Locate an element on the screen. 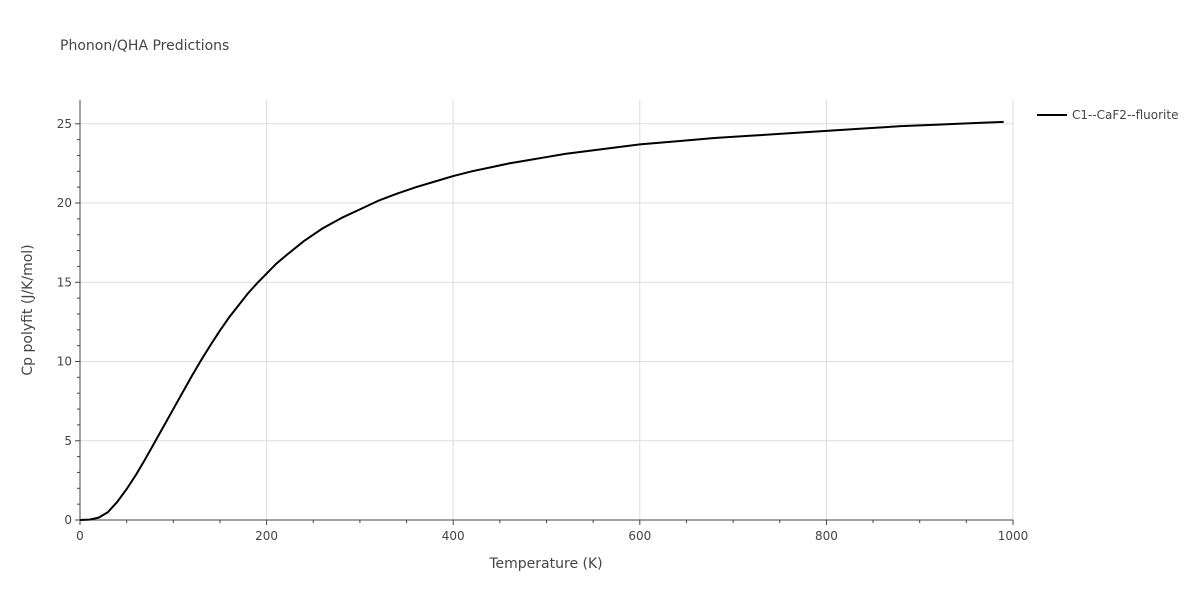  x-axis-title: Temperature (K) is located at coordinates (545, 564).